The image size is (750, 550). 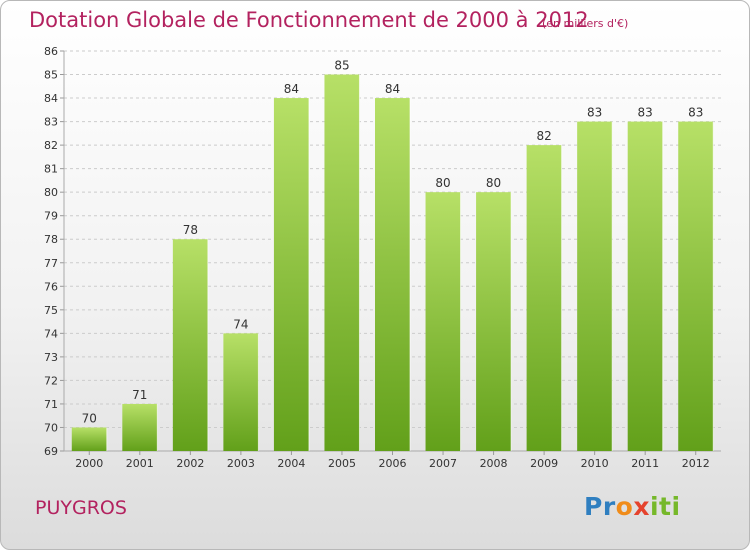 I want to click on value-label-2012: 83, so click(x=695, y=113).